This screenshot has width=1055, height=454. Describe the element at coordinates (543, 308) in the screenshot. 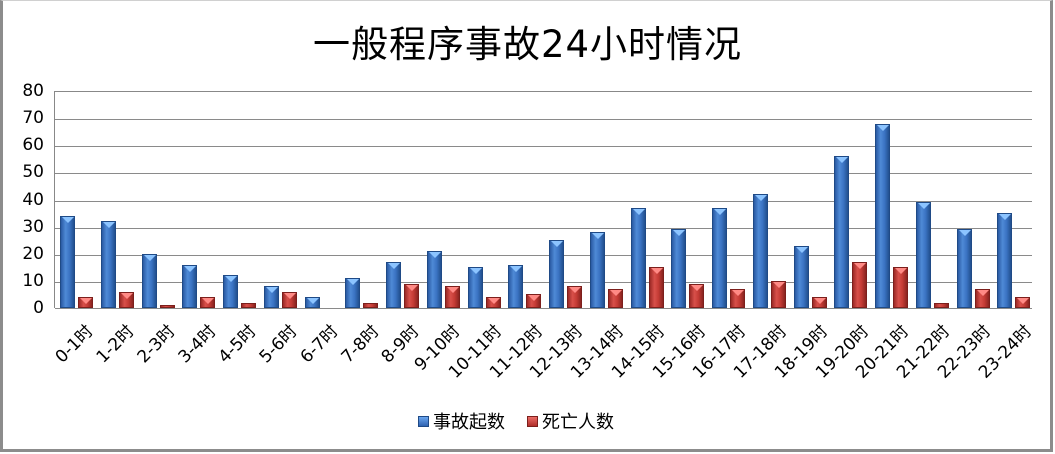

I see `x-axis-line` at that location.